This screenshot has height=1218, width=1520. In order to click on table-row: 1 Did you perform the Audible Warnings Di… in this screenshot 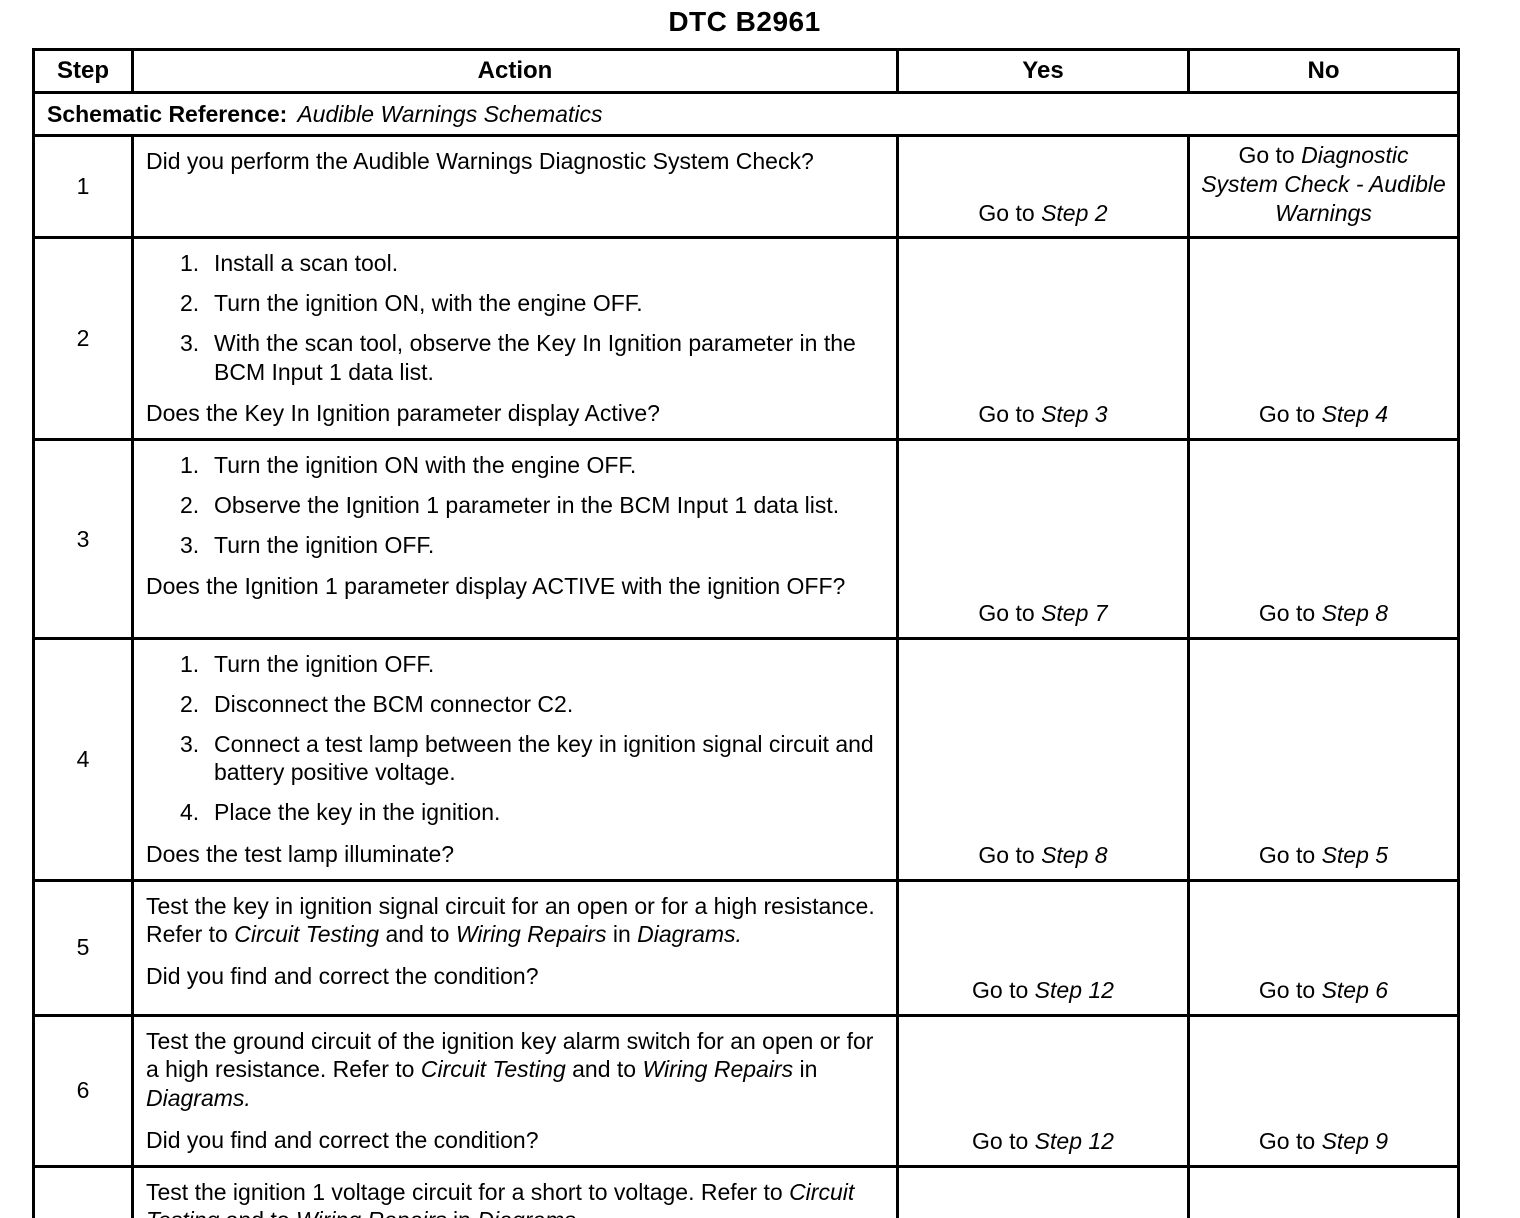, I will do `click(746, 186)`.